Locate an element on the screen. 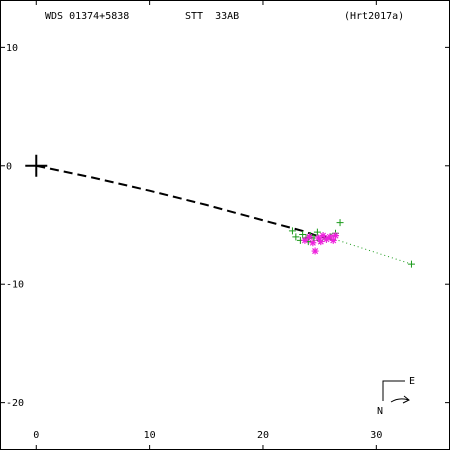 This screenshot has width=450, height=455. discoverer-code: STT 33AB is located at coordinates (212, 16).